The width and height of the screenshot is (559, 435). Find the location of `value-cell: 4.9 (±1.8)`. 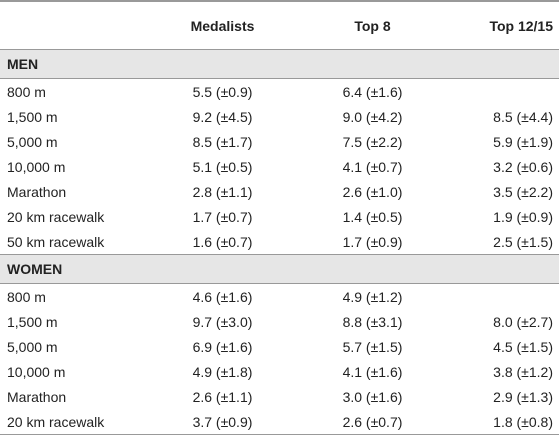

value-cell: 4.9 (±1.8) is located at coordinates (222, 371).